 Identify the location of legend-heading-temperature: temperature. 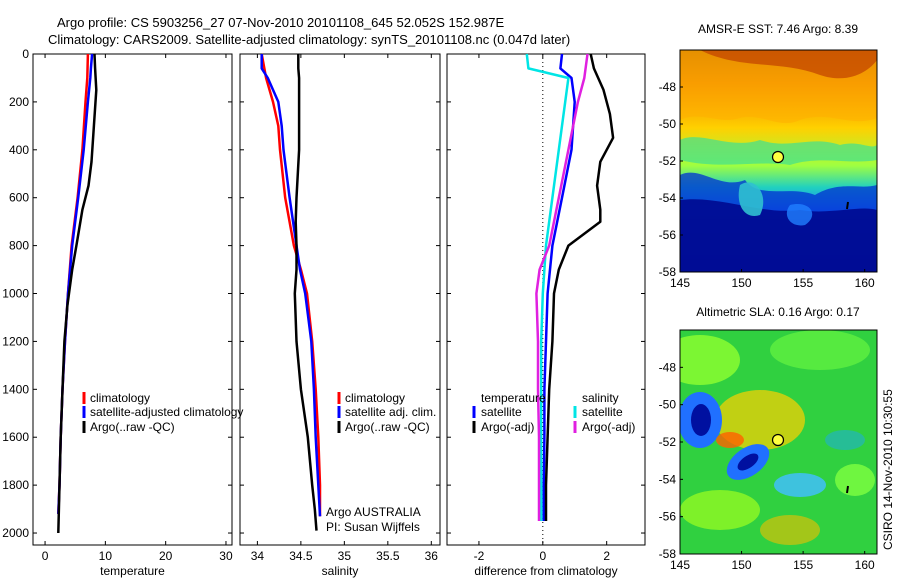
(513, 398).